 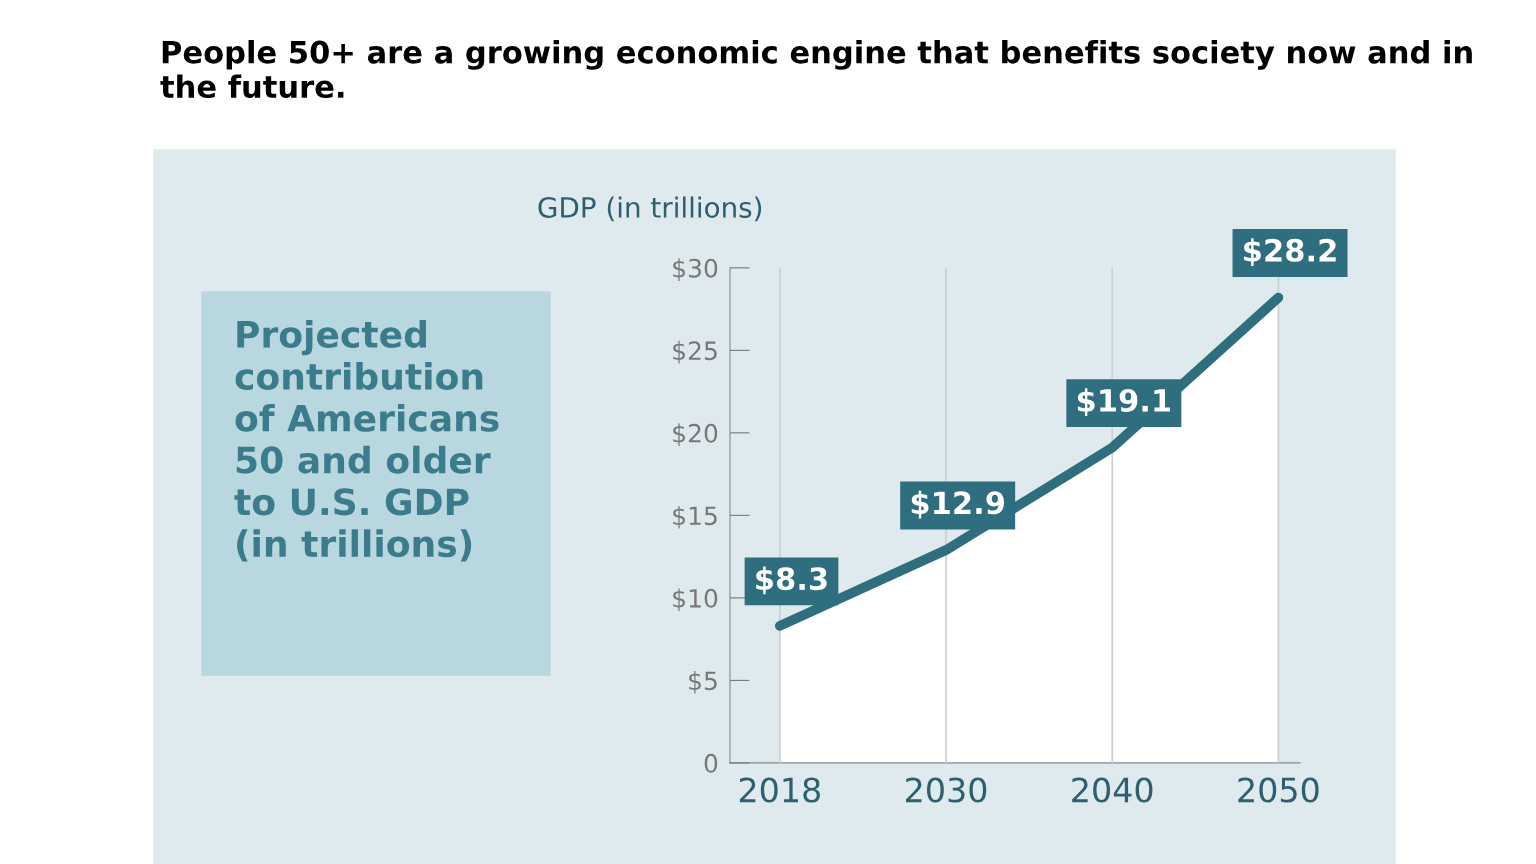 What do you see at coordinates (958, 504) in the screenshot?
I see `text: $12.9` at bounding box center [958, 504].